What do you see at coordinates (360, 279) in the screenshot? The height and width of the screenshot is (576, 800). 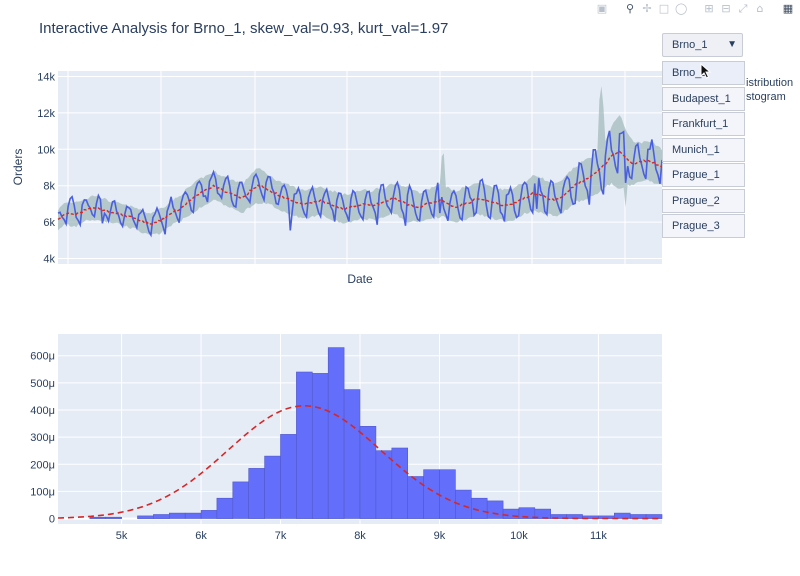 I see `x-axis-label: Date` at bounding box center [360, 279].